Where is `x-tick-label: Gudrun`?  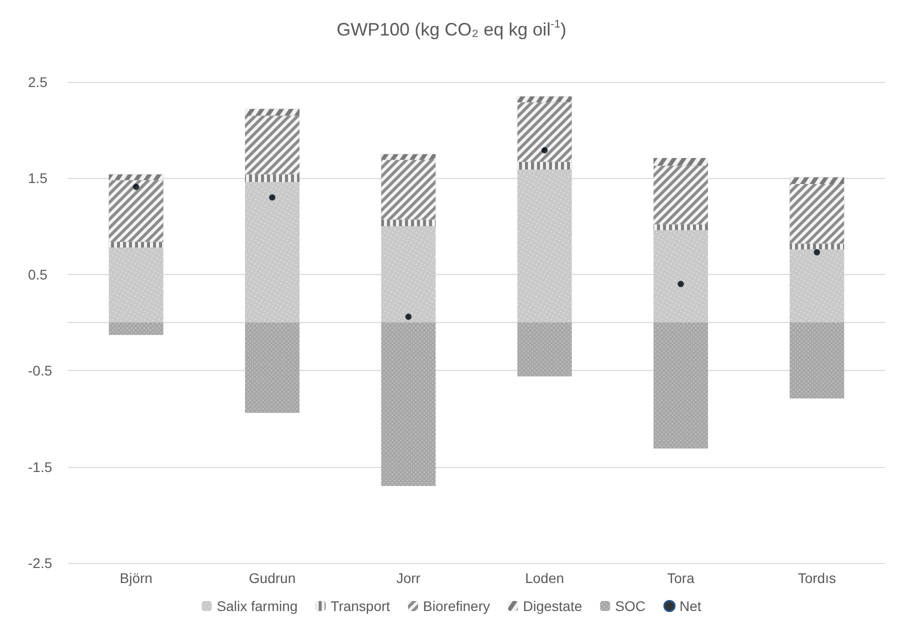
x-tick-label: Gudrun is located at coordinates (272, 578).